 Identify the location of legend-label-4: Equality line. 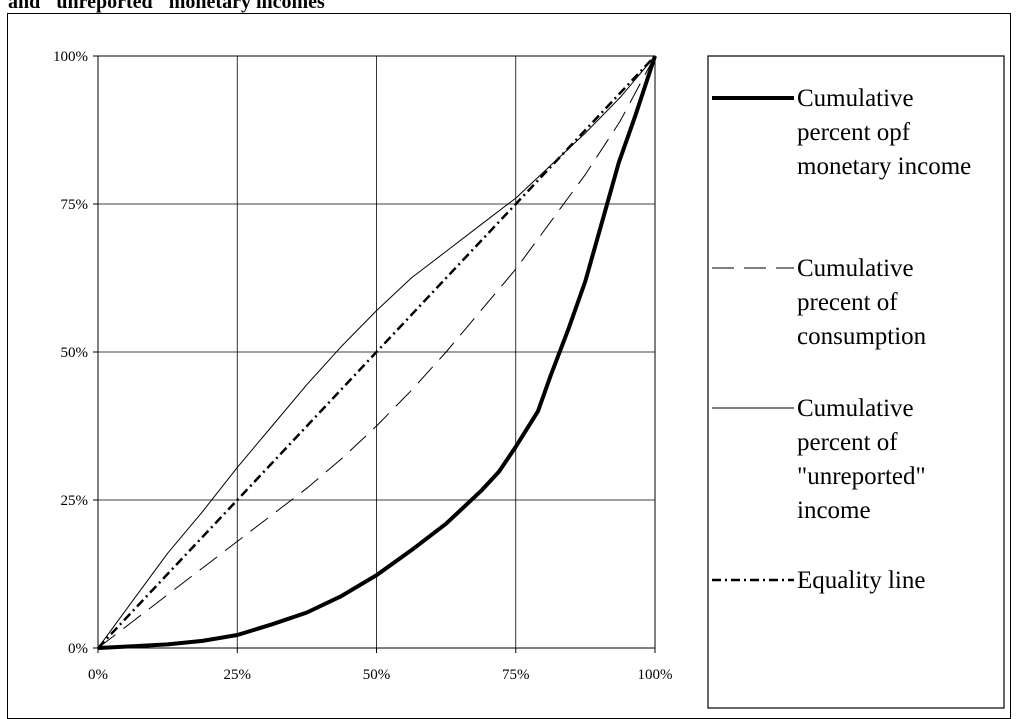
(861, 580).